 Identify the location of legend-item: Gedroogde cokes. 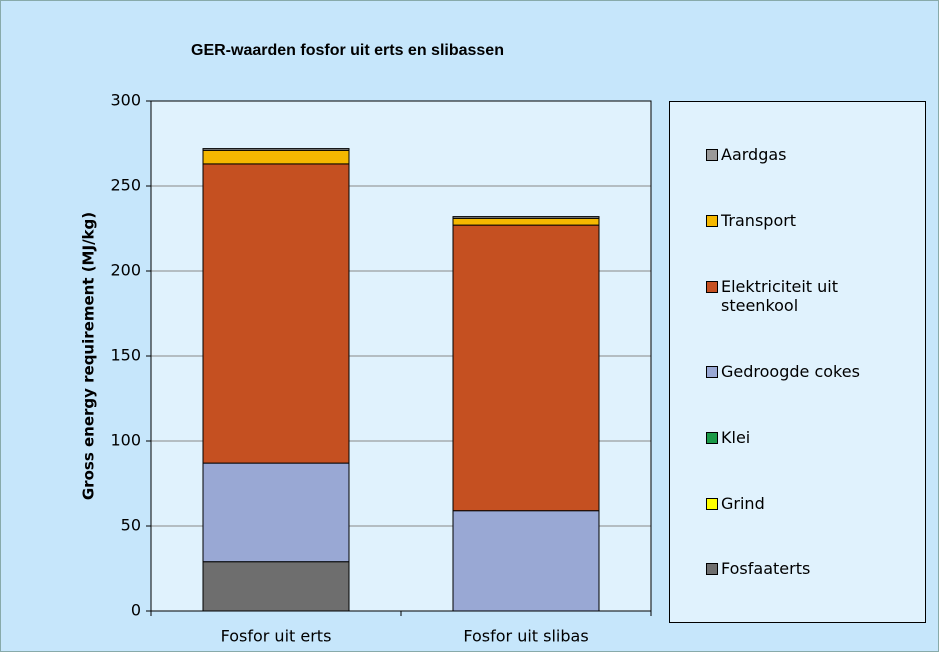
(806, 371).